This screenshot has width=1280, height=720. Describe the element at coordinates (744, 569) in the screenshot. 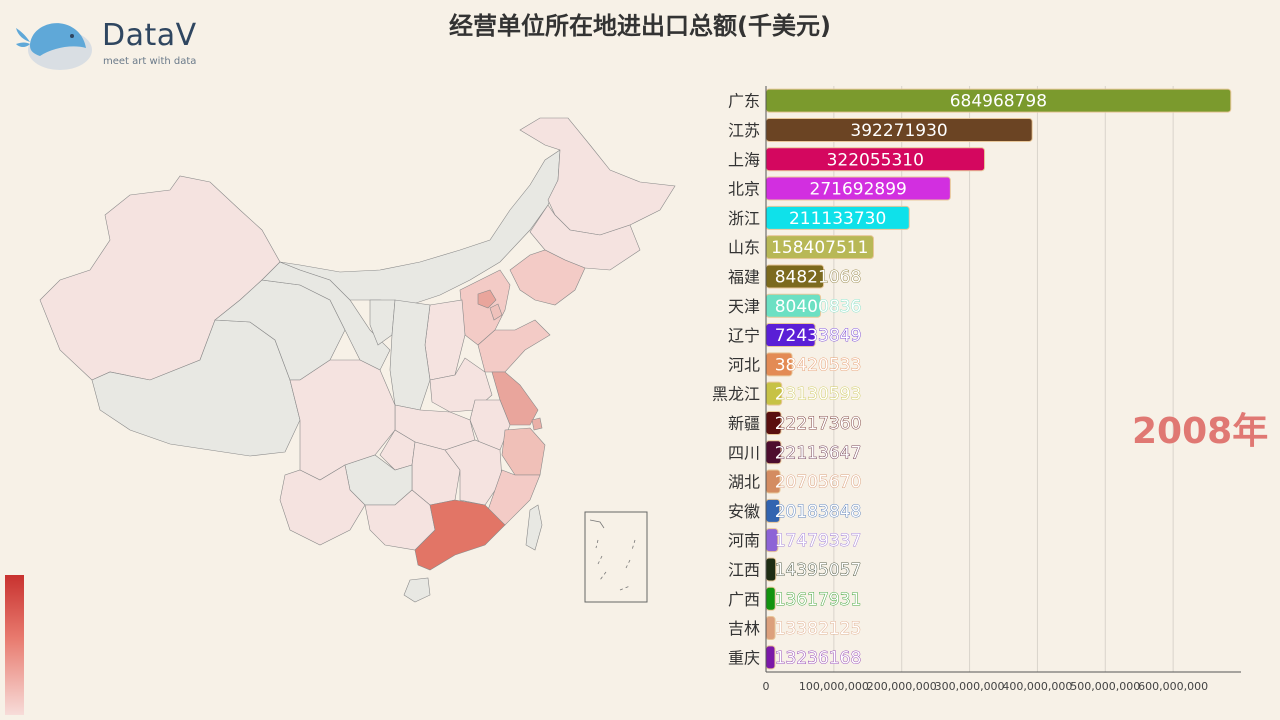

I see `category-label: 江西` at that location.